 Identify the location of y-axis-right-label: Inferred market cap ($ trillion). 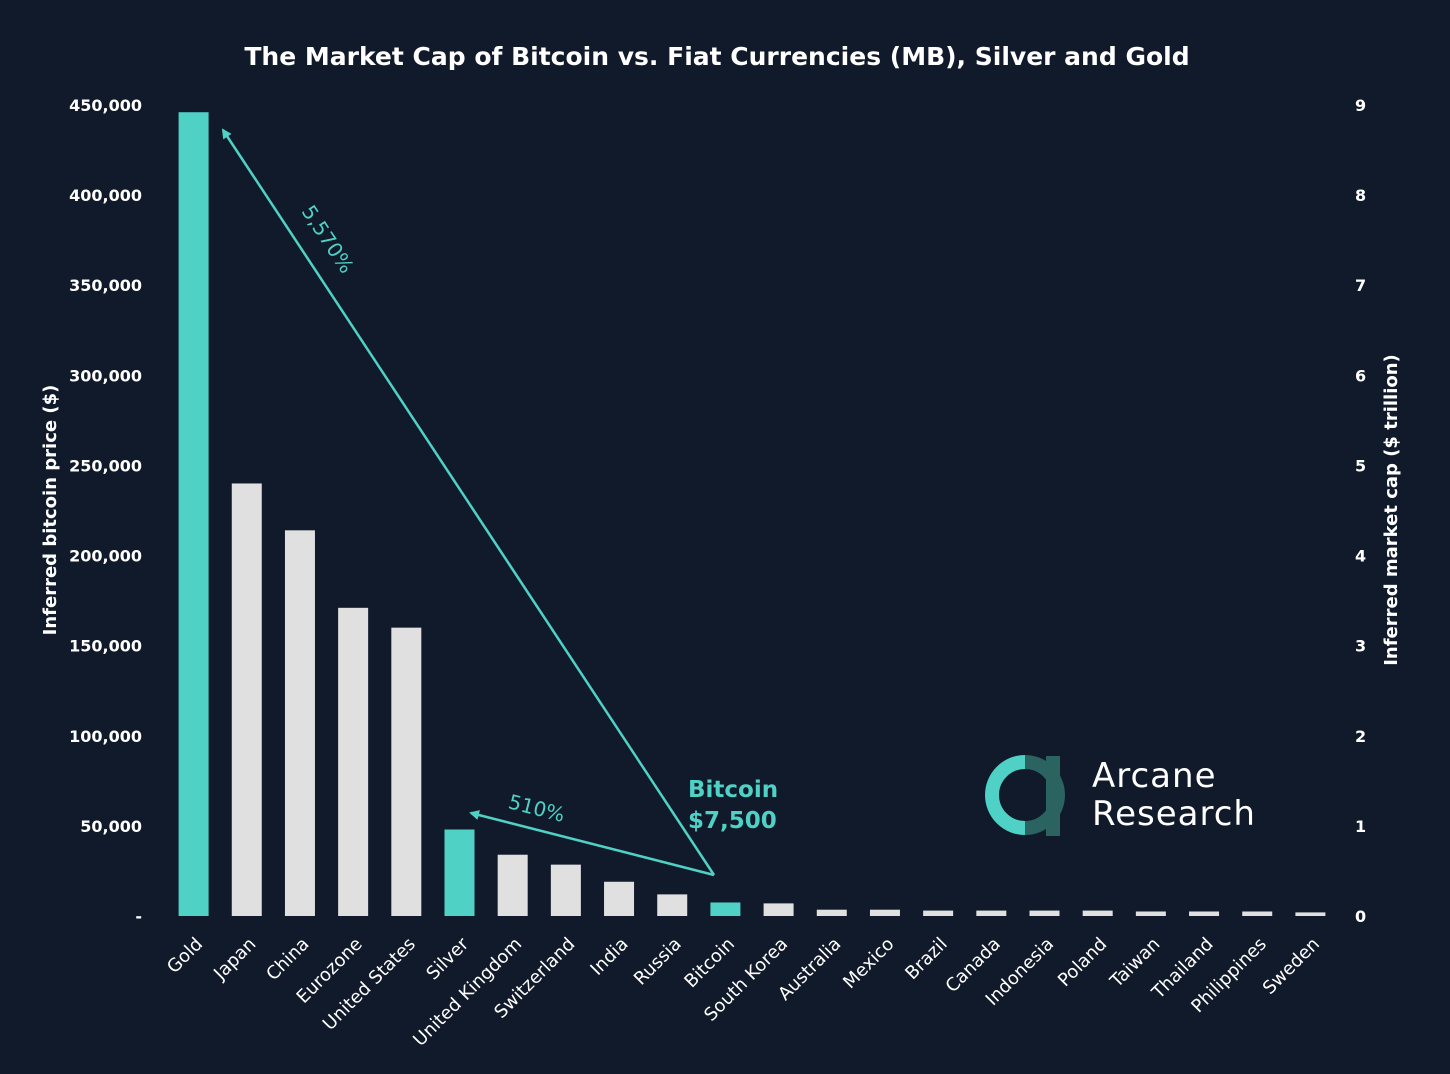
(1391, 510).